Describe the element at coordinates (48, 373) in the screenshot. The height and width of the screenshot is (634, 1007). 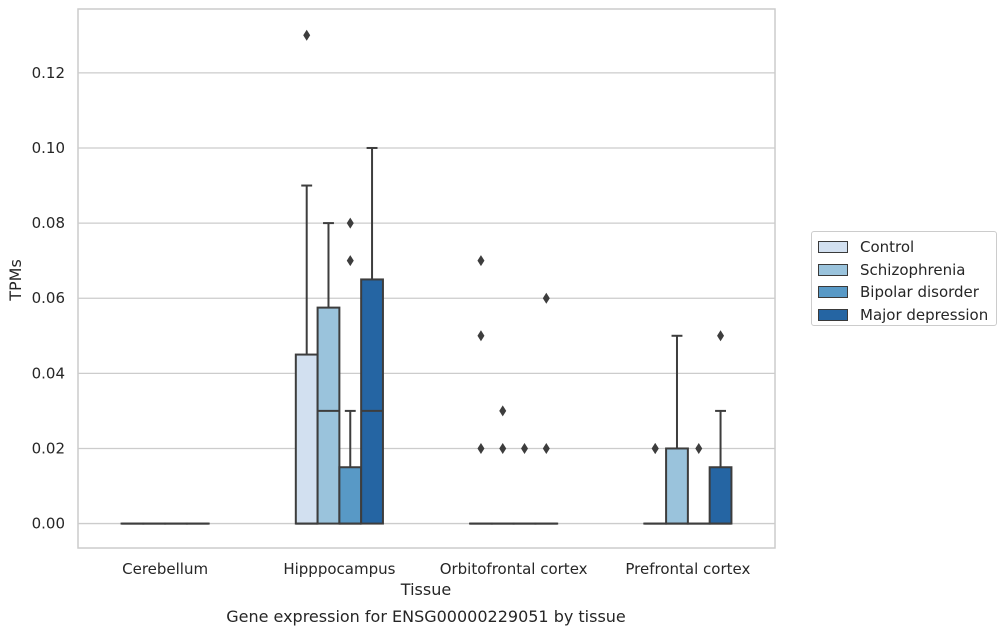
I see `y-tick-label: 0.04` at that location.